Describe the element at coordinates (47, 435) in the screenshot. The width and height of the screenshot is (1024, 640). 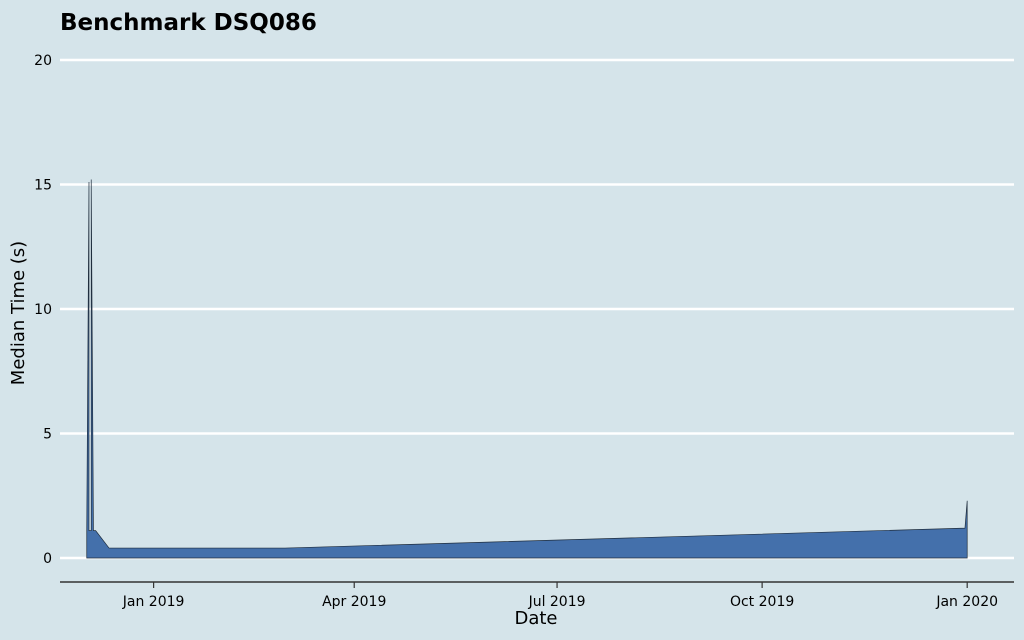
I see `y-tick-label: 5` at that location.